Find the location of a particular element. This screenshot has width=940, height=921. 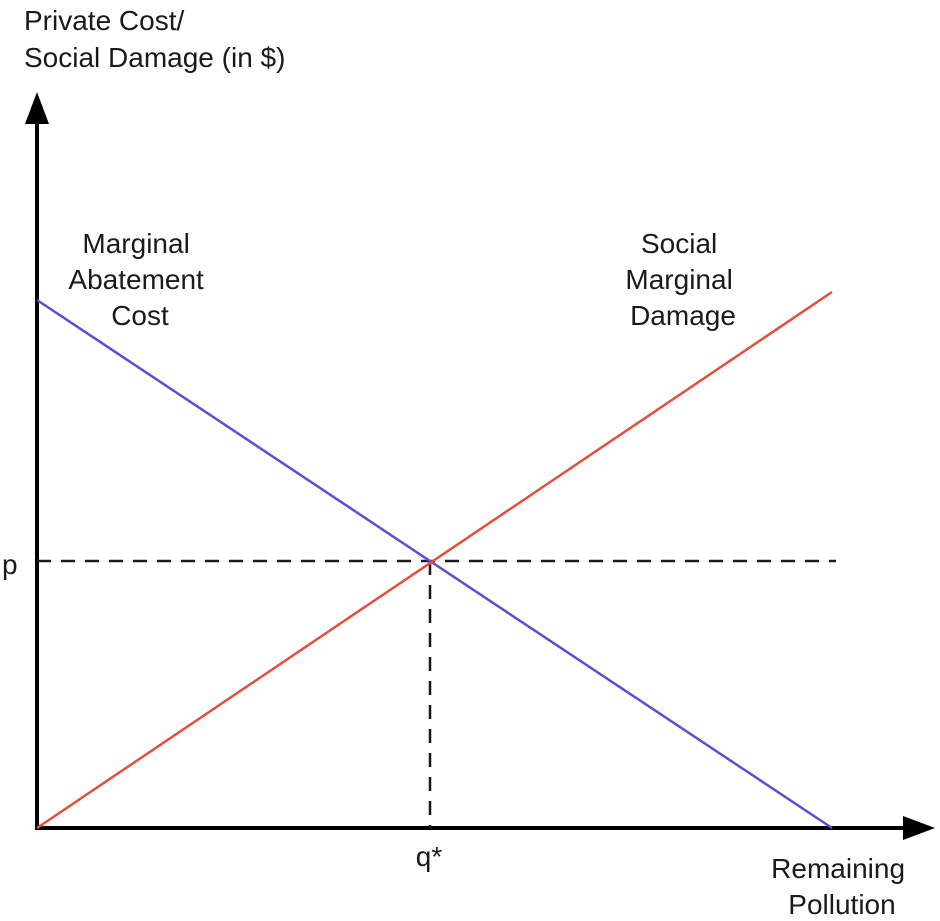

y-axis-label-line-1: Private Cost/ is located at coordinates (104, 20).